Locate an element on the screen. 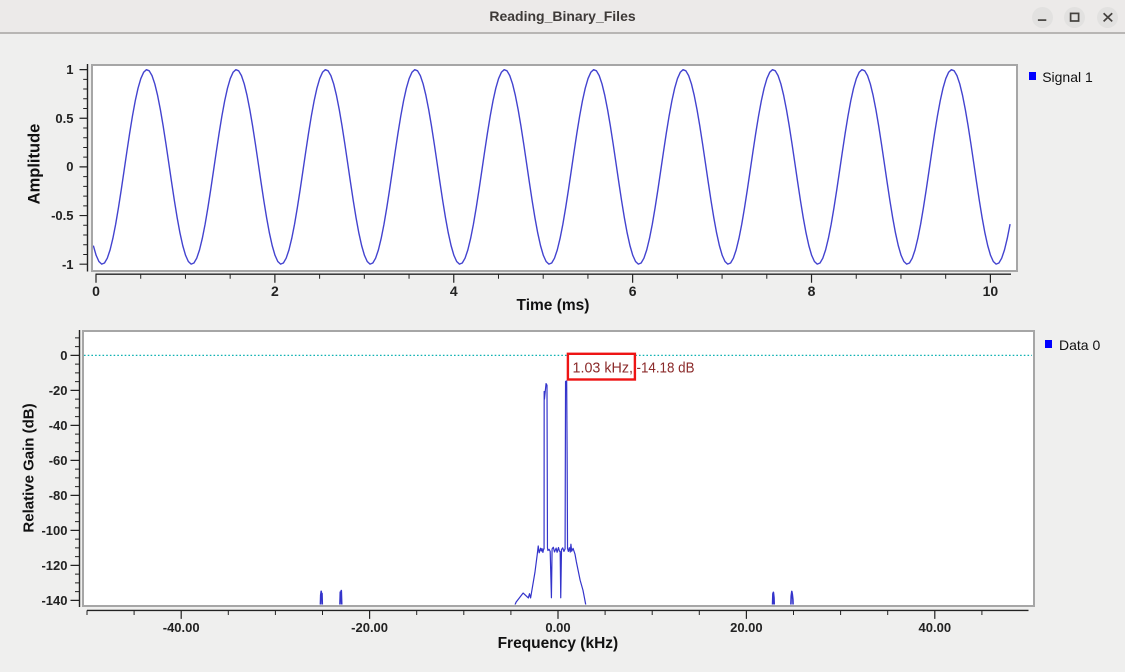 This screenshot has width=1125, height=672. svg-text: 1.03 kHz, is located at coordinates (603, 368).